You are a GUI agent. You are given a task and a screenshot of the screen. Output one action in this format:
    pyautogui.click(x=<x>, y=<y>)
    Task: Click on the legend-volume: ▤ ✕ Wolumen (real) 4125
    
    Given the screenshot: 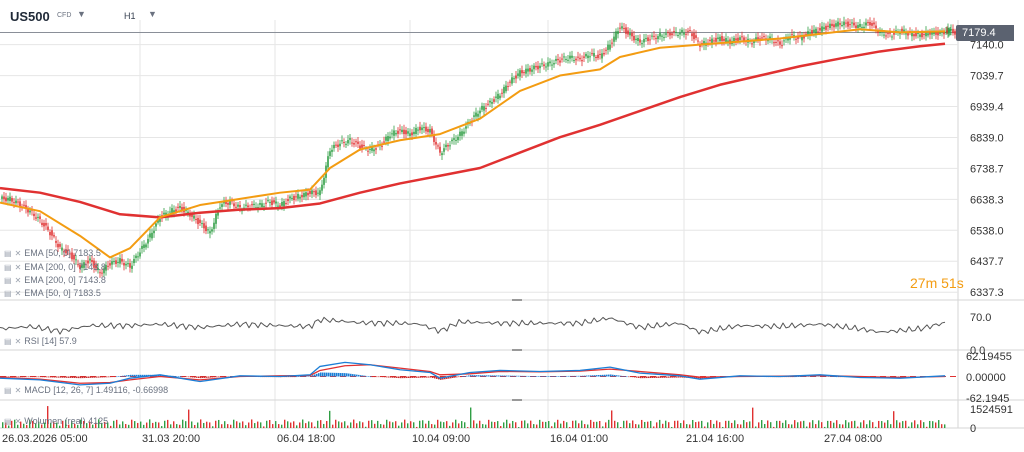 What is the action you would take?
    pyautogui.click(x=56, y=421)
    